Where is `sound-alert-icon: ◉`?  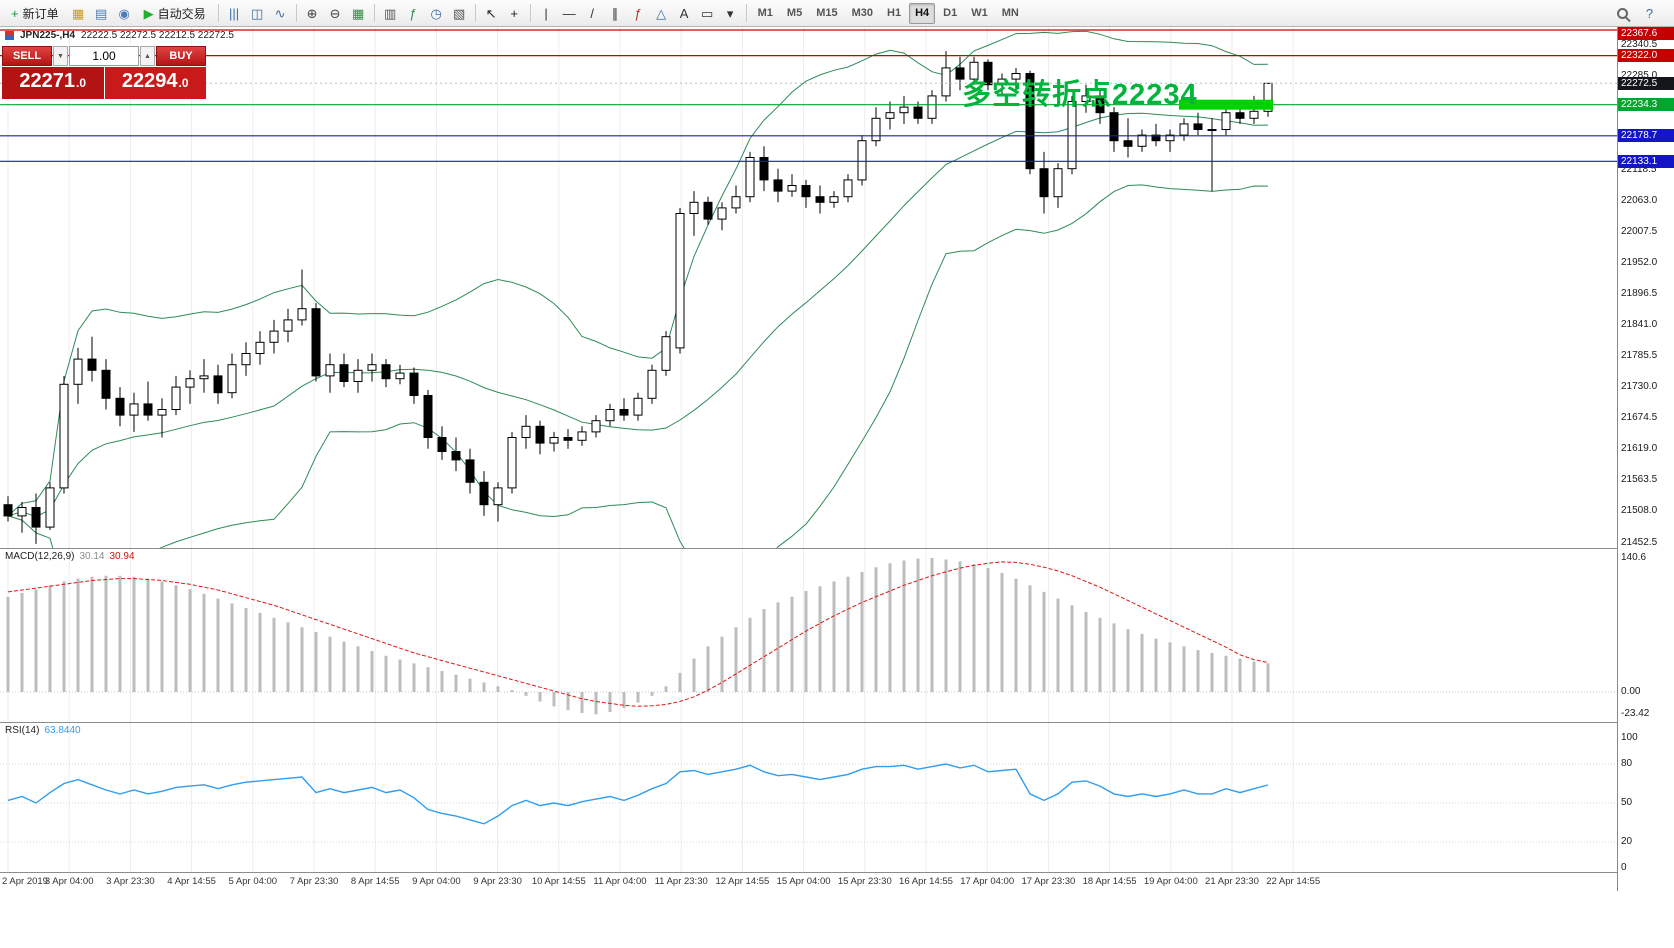
sound-alert-icon: ◉ is located at coordinates (124, 13).